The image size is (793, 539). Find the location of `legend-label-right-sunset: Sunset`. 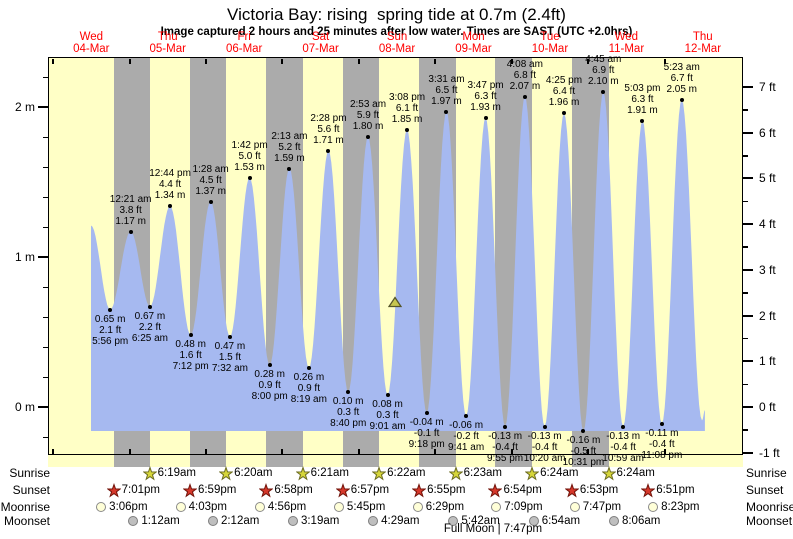

legend-label-right-sunset: Sunset is located at coordinates (765, 490).